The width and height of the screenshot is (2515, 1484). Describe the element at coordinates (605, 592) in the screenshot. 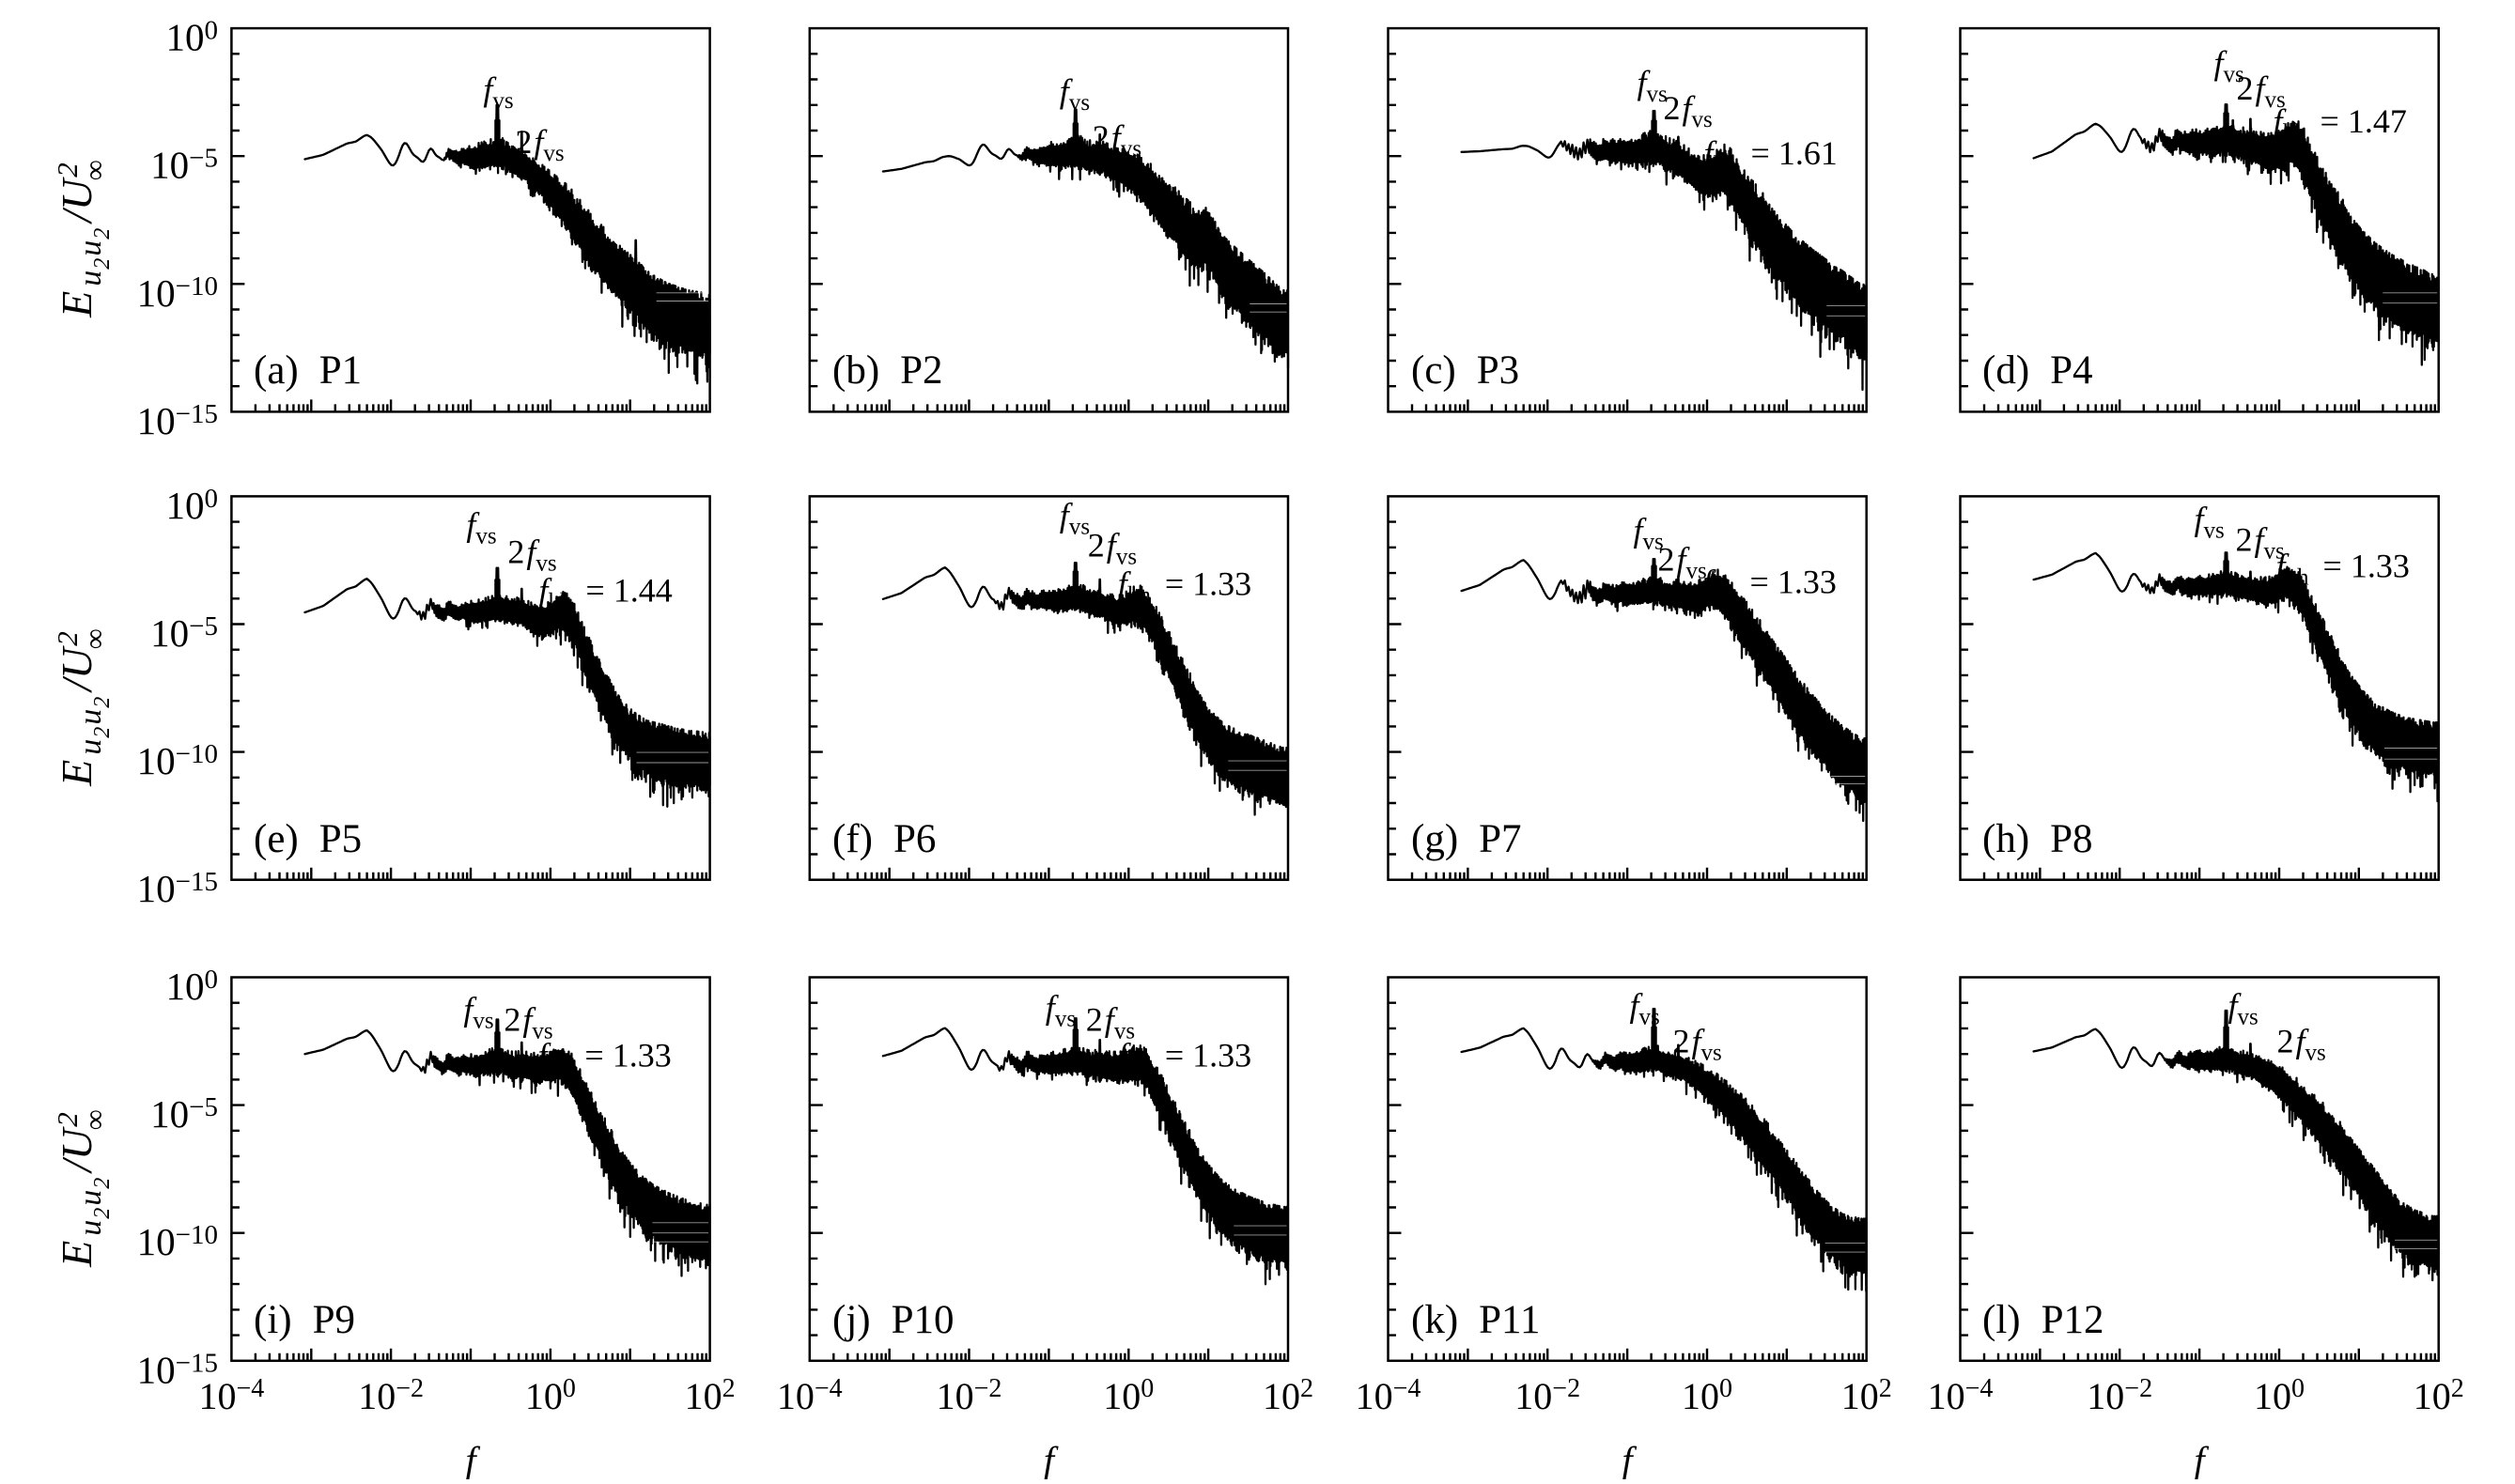

I see `svg-text: fkh = 1.44` at that location.